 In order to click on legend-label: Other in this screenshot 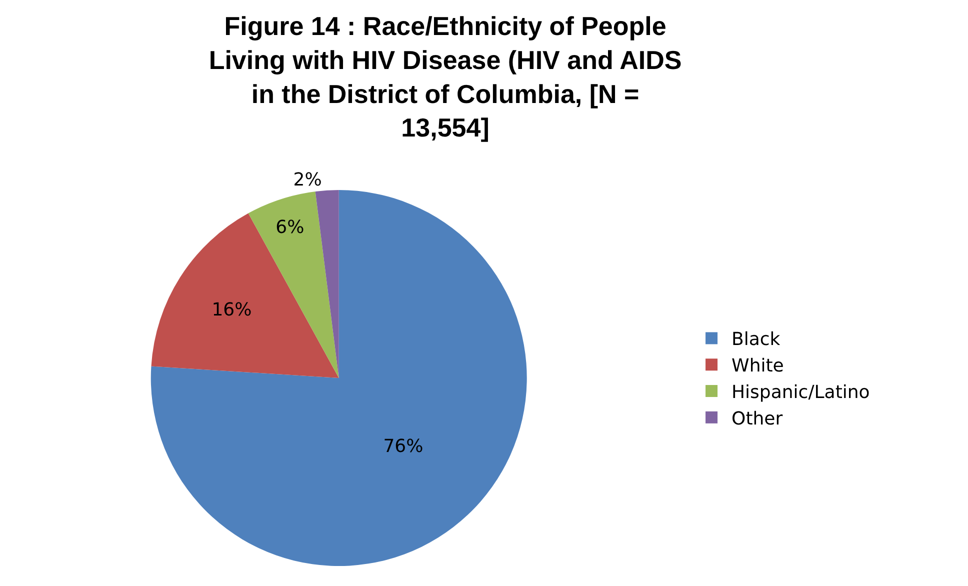, I will do `click(758, 419)`.